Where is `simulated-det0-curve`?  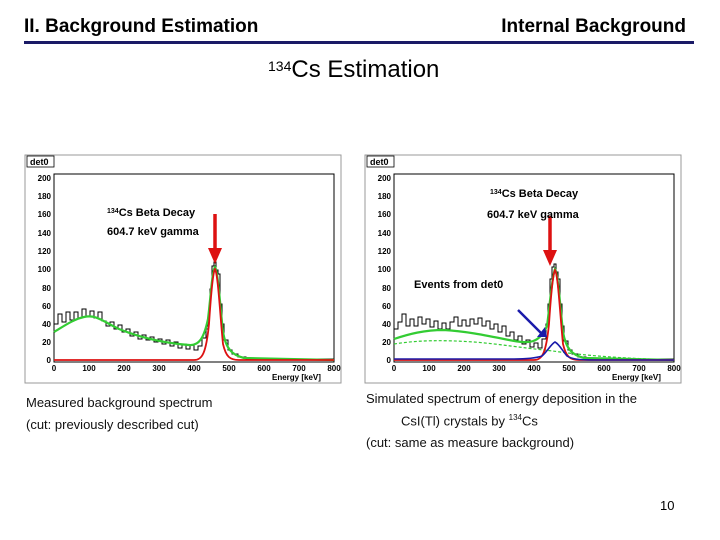 simulated-det0-curve is located at coordinates (534, 351).